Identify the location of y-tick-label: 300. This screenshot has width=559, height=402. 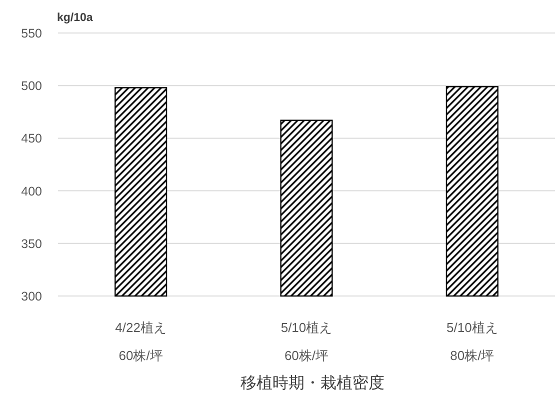
(31, 297).